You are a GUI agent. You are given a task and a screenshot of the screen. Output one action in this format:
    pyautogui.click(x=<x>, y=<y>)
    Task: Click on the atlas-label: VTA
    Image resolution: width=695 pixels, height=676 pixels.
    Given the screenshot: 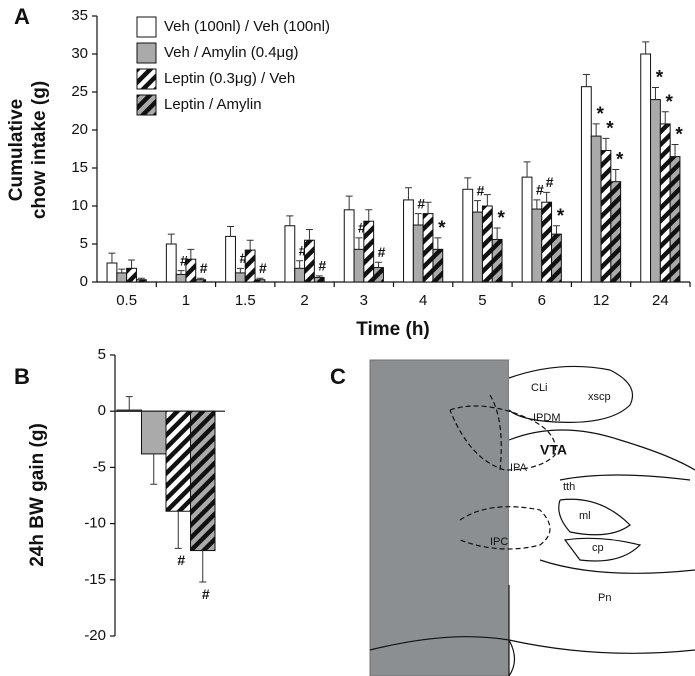 What is the action you would take?
    pyautogui.click(x=553, y=450)
    